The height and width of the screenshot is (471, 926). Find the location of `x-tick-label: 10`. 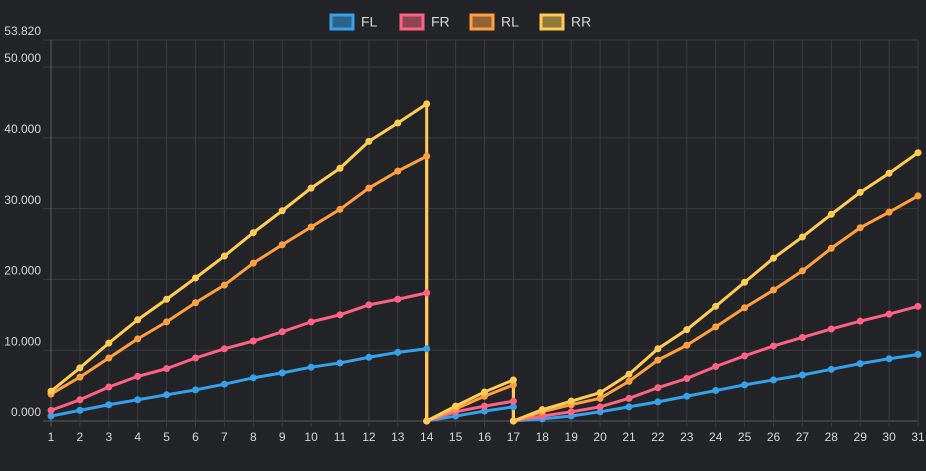

x-tick-label: 10 is located at coordinates (311, 437).